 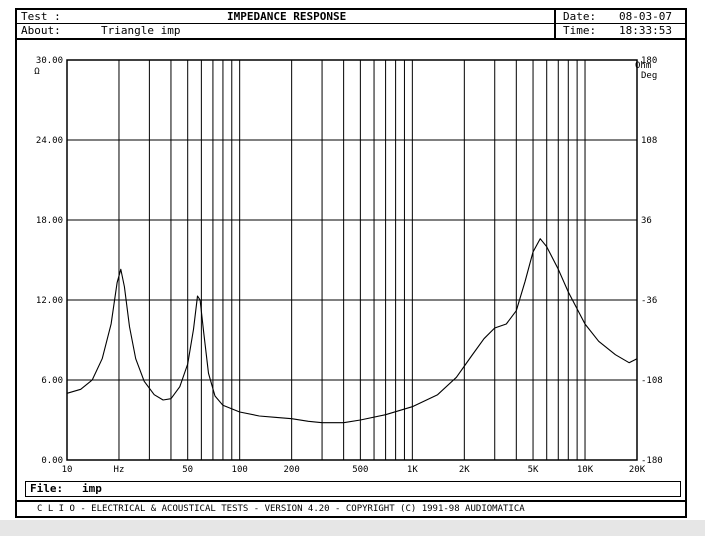 What do you see at coordinates (620, 23) in the screenshot?
I see `header-divider-right` at bounding box center [620, 23].